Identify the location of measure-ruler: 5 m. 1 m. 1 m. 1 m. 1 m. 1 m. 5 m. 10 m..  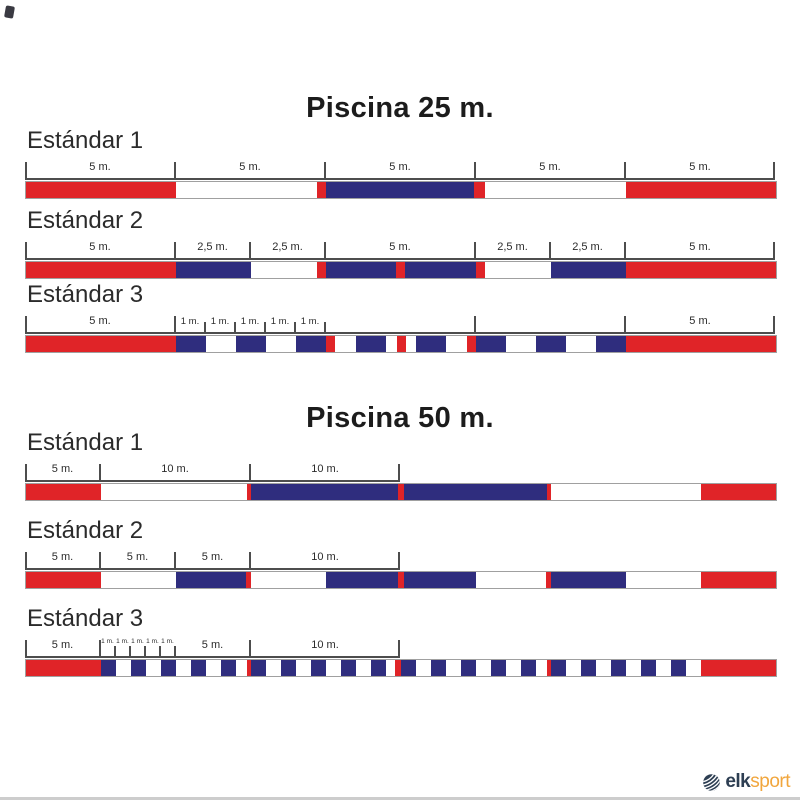
(212, 647).